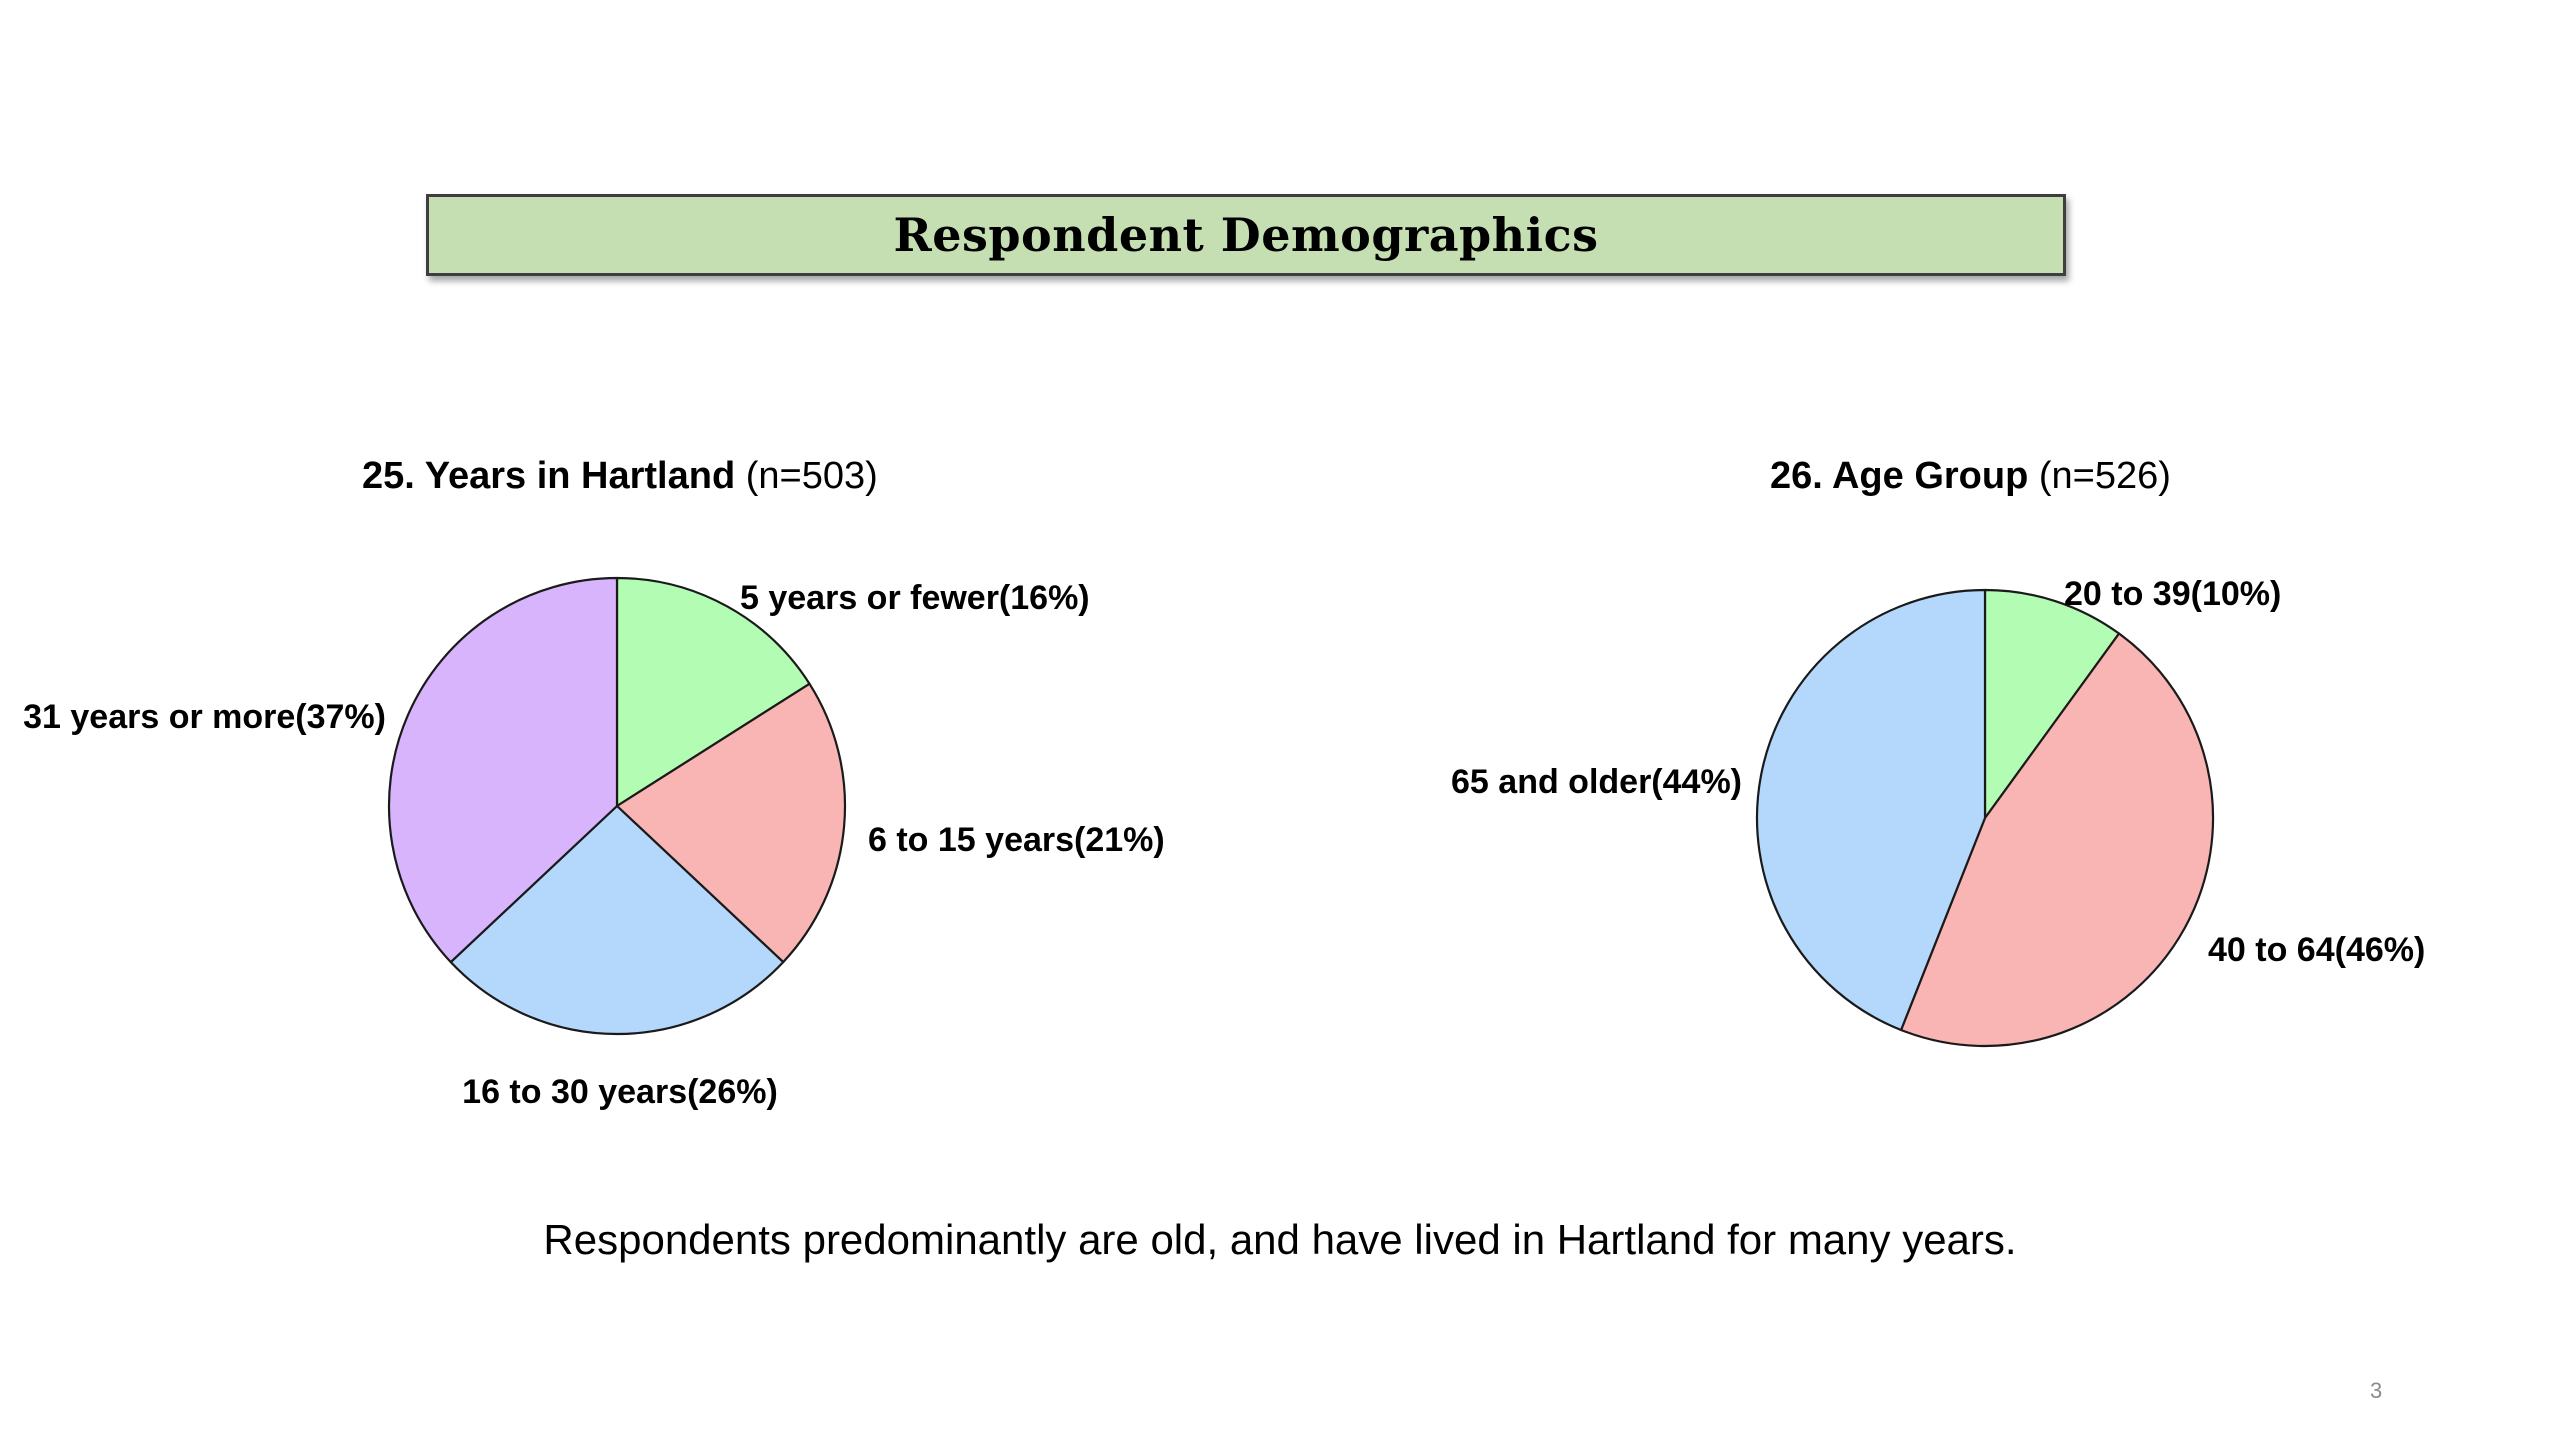 This screenshot has width=2560, height=1440. Describe the element at coordinates (2376, 1390) in the screenshot. I see `page-number: 3` at that location.